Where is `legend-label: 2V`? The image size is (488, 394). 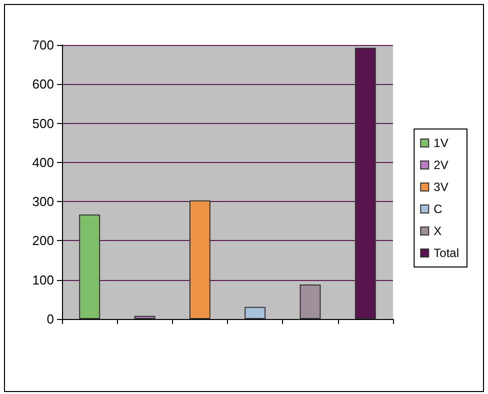
legend-label: 2V is located at coordinates (441, 165).